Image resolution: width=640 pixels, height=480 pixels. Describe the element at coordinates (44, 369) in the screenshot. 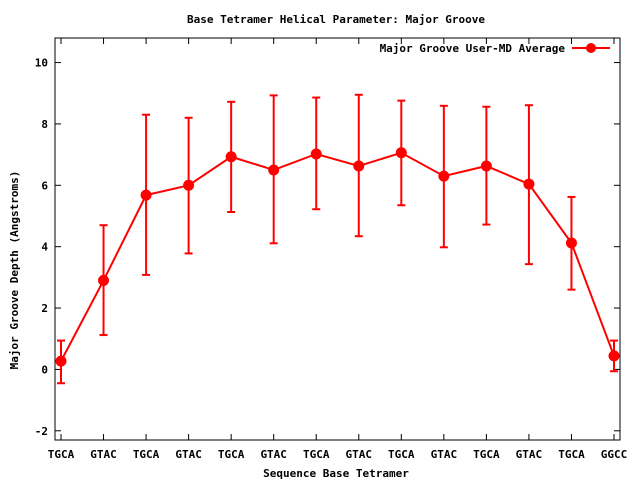

I see `y-tick-label: 0` at that location.